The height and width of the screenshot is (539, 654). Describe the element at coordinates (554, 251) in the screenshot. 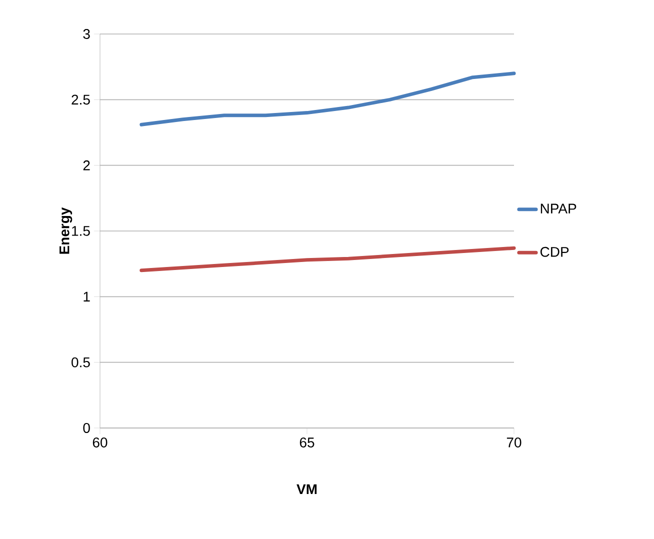

I see `legend-label: CDP` at that location.